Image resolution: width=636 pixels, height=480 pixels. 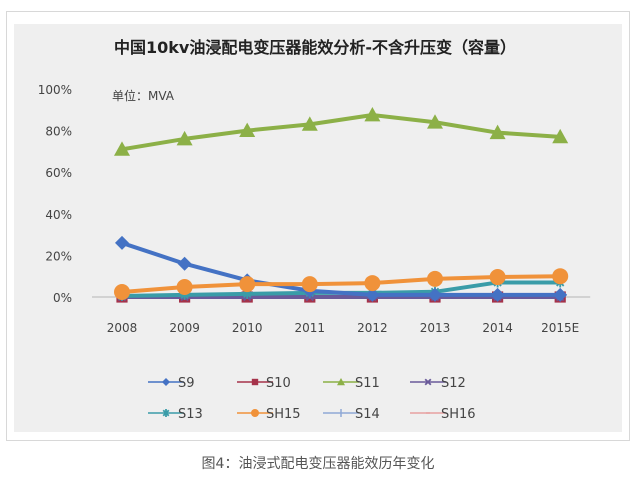 I want to click on unit-label: 单位：MVA, so click(x=143, y=95).